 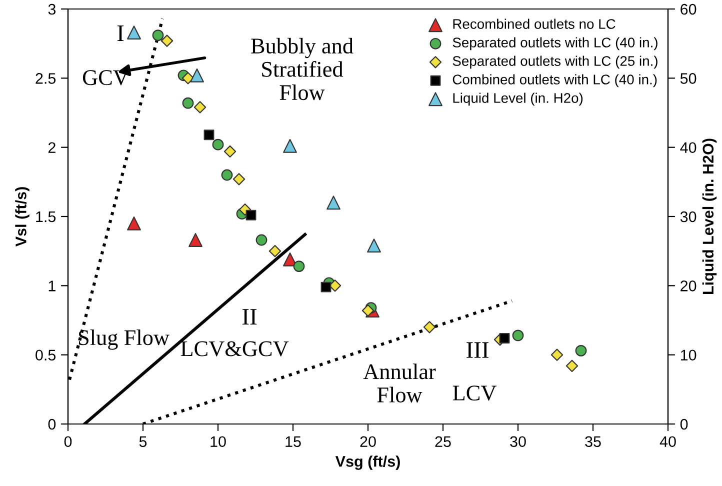 I want to click on y-tick-label: 0, so click(x=52, y=424).